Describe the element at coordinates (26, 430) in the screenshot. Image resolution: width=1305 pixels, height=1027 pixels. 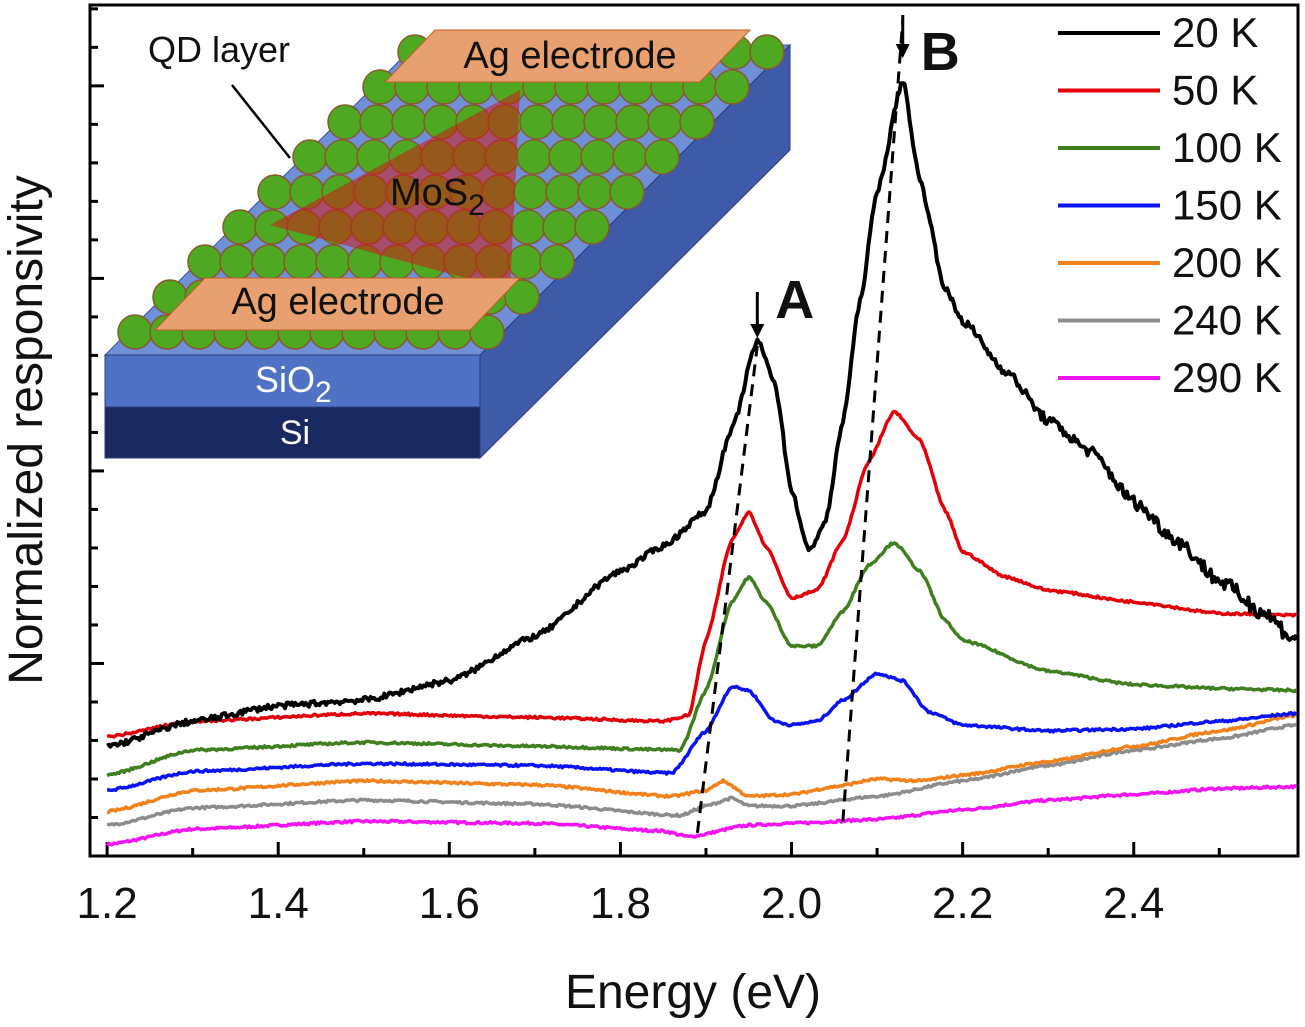
I see `y-axis-label: Normalized responsivity` at that location.